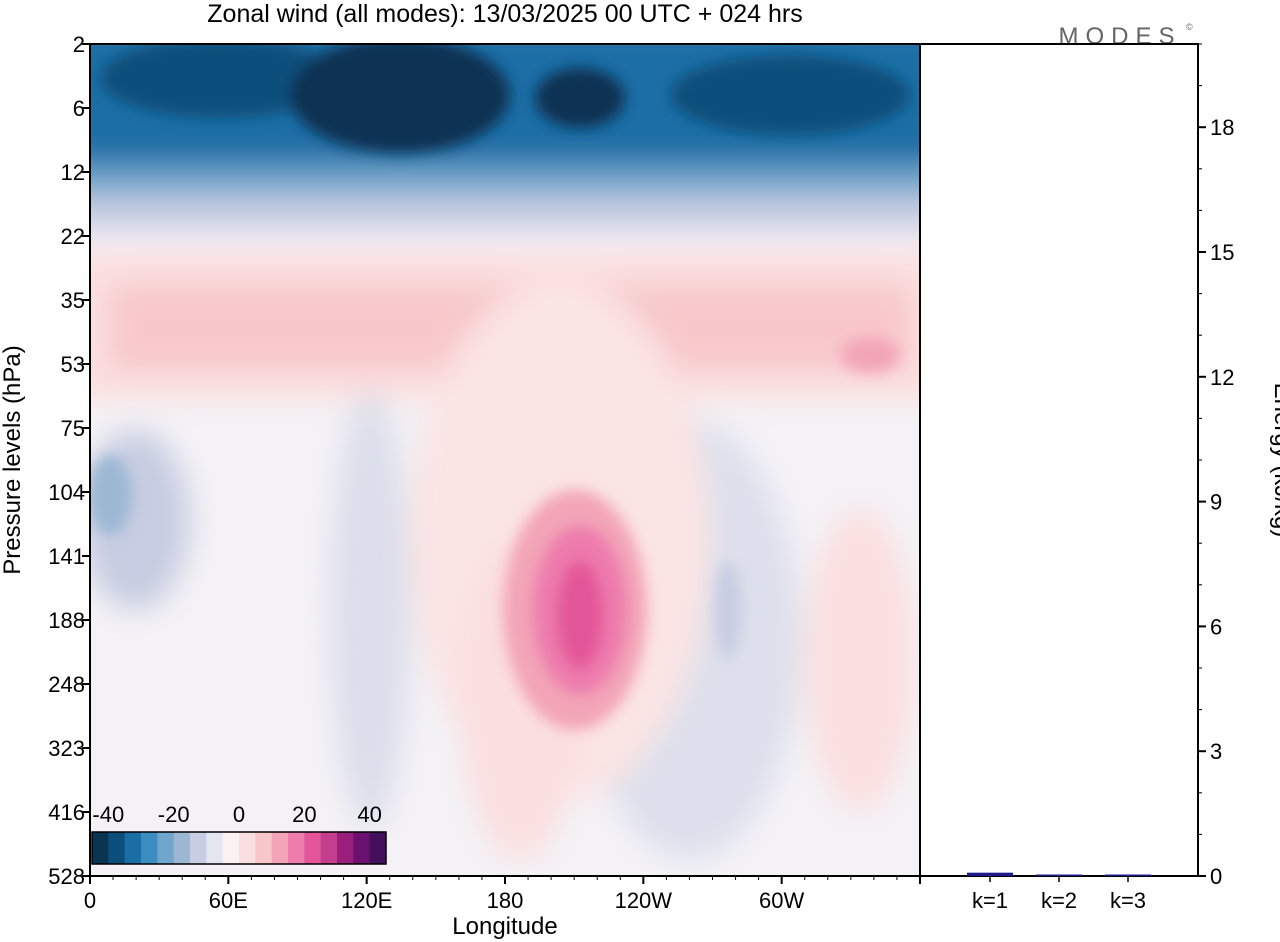 The width and height of the screenshot is (1280, 942). What do you see at coordinates (79, 44) in the screenshot?
I see `y-tick-label: 2` at bounding box center [79, 44].